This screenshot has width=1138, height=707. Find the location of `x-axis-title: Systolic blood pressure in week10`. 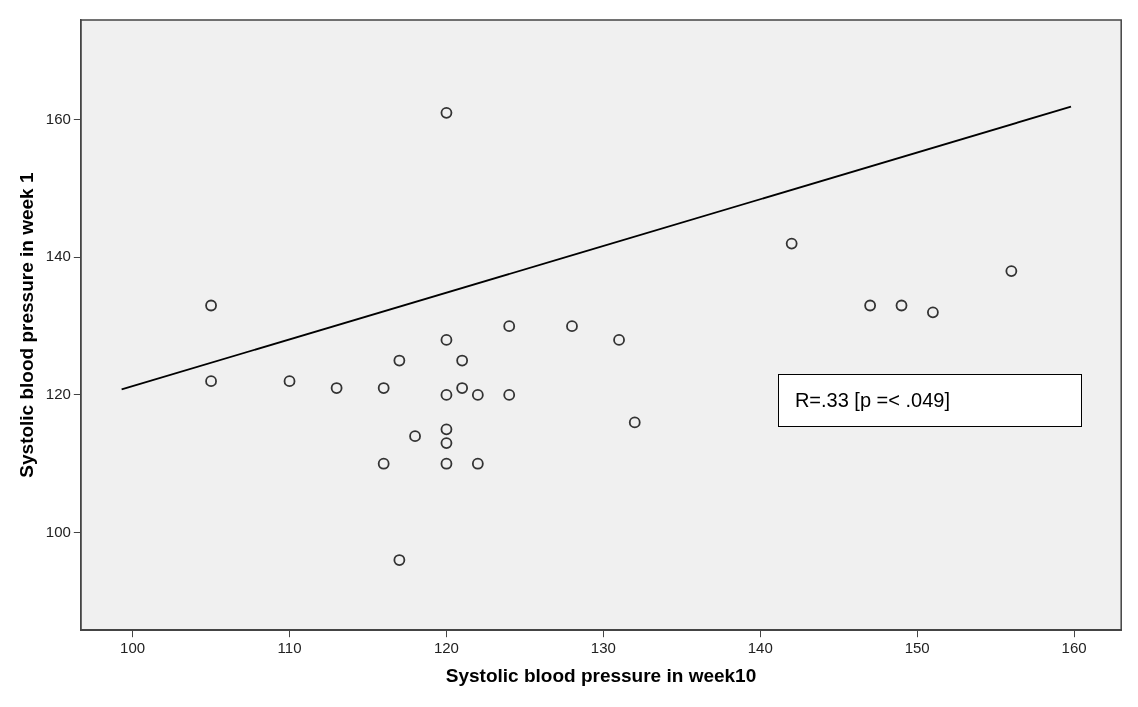

x-axis-title: Systolic blood pressure in week10 is located at coordinates (601, 675).